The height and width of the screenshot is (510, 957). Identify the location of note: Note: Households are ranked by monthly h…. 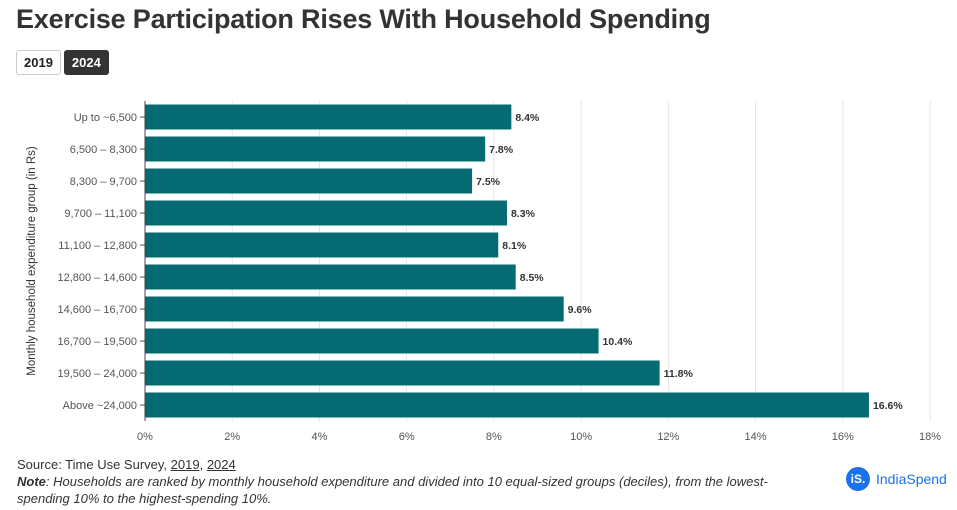
(417, 490).